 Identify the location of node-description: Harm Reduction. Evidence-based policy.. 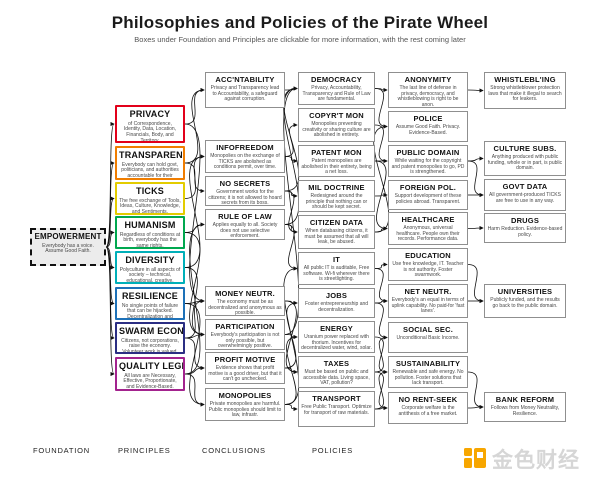
(525, 232).